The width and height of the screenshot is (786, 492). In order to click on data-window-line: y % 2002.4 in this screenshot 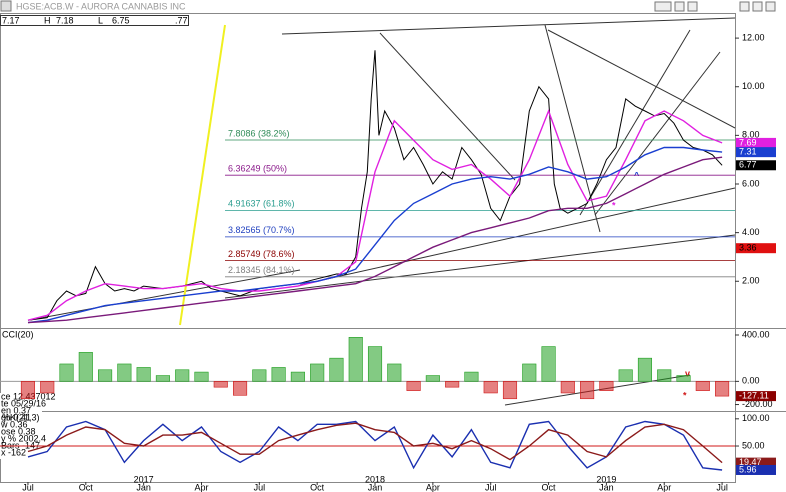, I will do `click(23, 438)`.